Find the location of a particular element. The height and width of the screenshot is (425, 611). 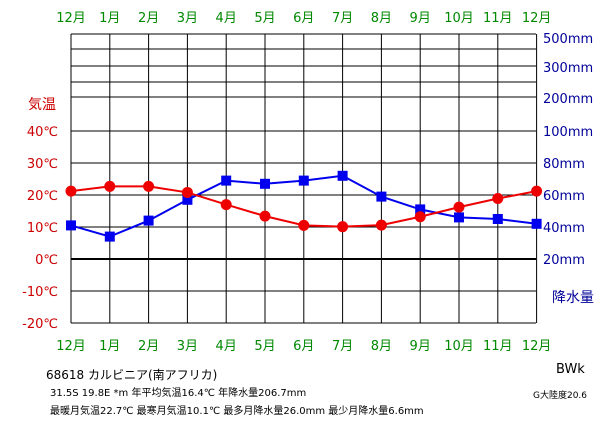

temperature-tick-label: 10℃ is located at coordinates (42, 228).